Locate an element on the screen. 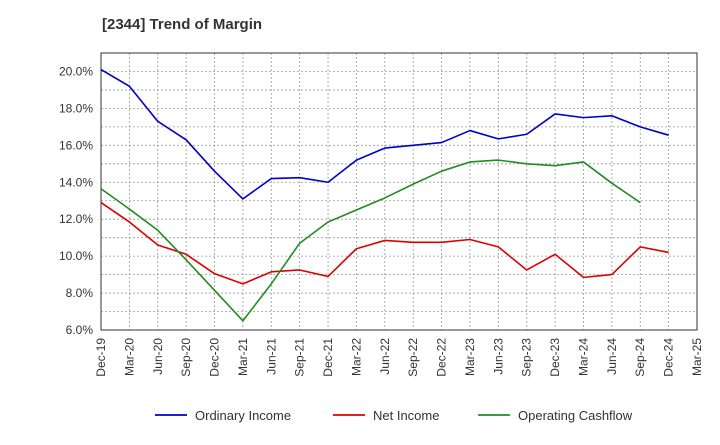 The width and height of the screenshot is (720, 445). x-tick-label: Sep-21 is located at coordinates (300, 357).